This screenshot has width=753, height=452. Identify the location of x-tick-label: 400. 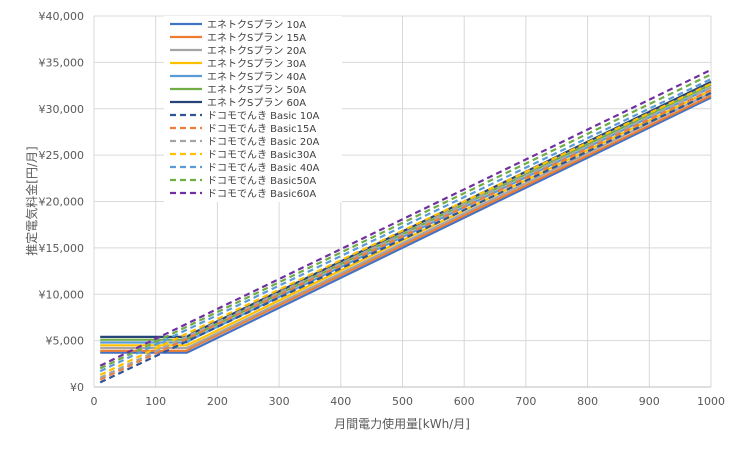
(340, 401).